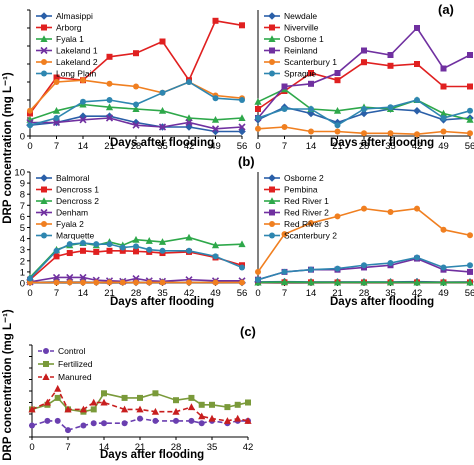 Image resolution: width=474 pixels, height=465 pixels. I want to click on x-tick-label: 14, so click(83, 146).